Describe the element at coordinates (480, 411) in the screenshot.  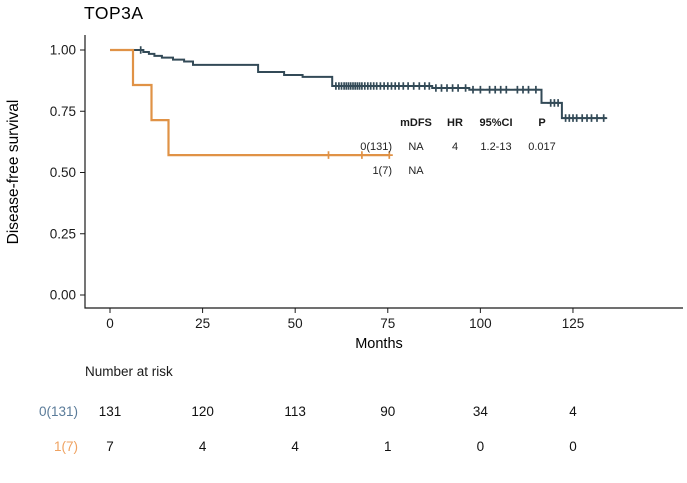
I see `risk-count: 34` at that location.